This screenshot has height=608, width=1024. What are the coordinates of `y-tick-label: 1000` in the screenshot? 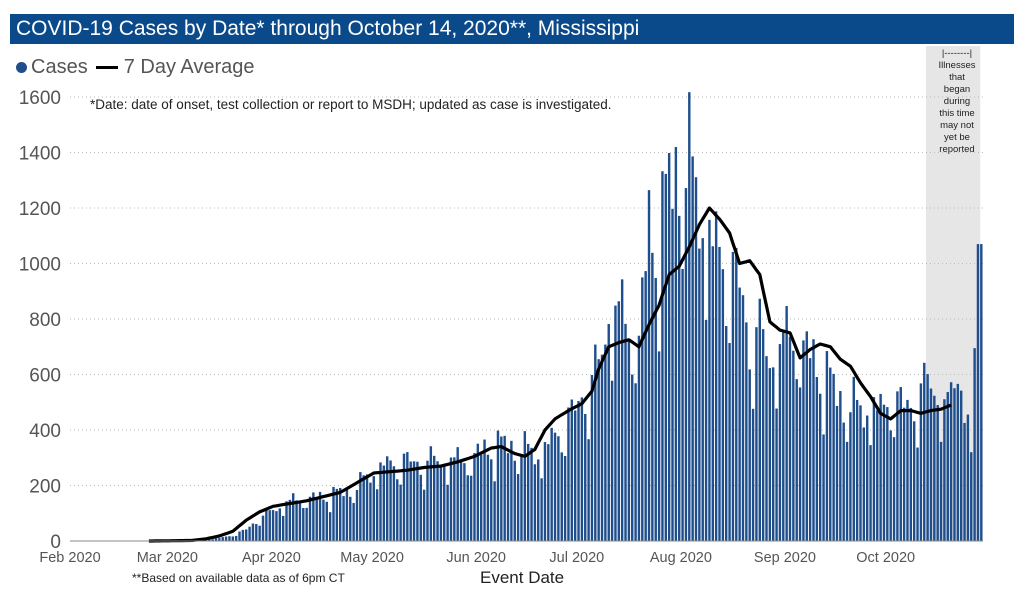 It's located at (40, 265).